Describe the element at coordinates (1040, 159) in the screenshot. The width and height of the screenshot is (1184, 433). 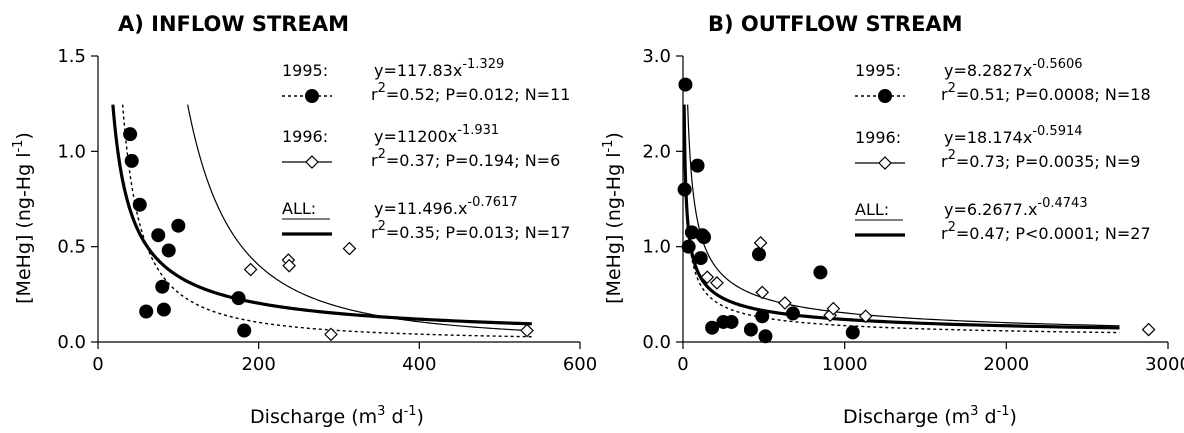
I see `legend-stats: r2=0.73; P=0.0035; N=9` at that location.